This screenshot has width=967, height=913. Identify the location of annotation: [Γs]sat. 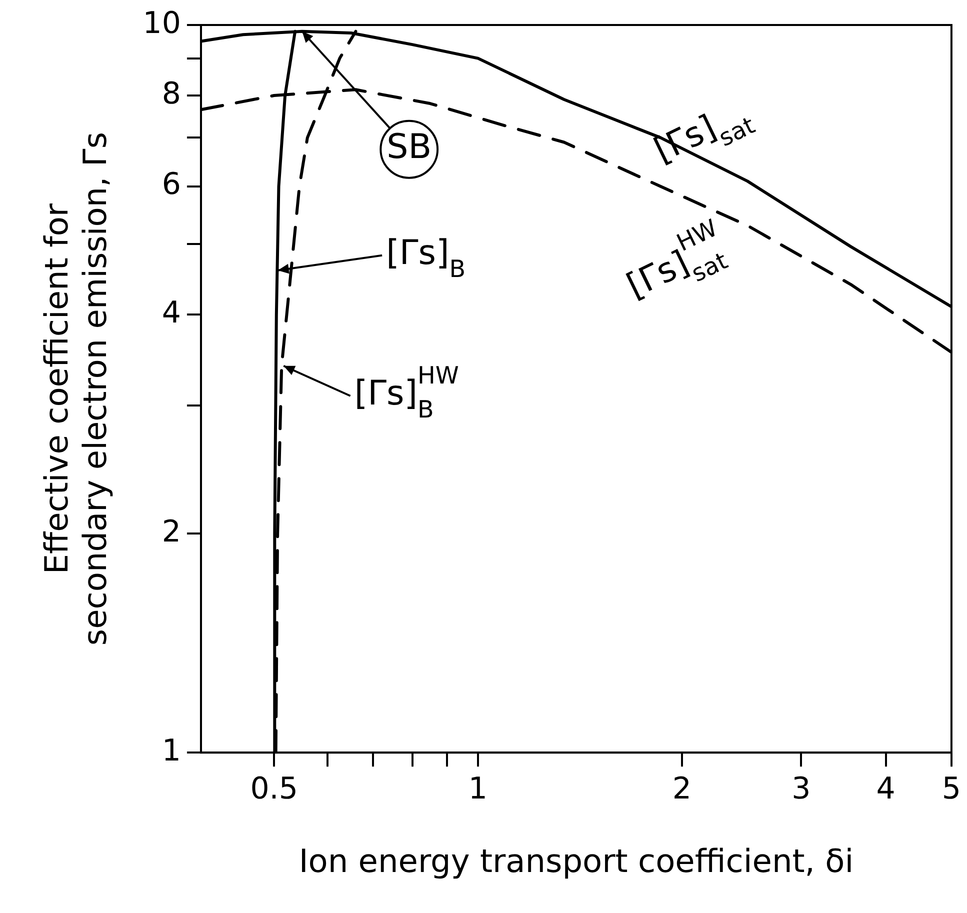
(704, 139).